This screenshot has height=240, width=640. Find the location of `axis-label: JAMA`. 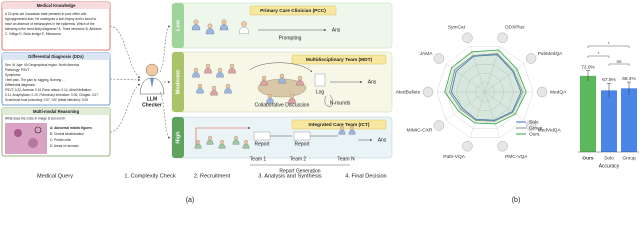

axis-label: JAMA is located at coordinates (427, 54).